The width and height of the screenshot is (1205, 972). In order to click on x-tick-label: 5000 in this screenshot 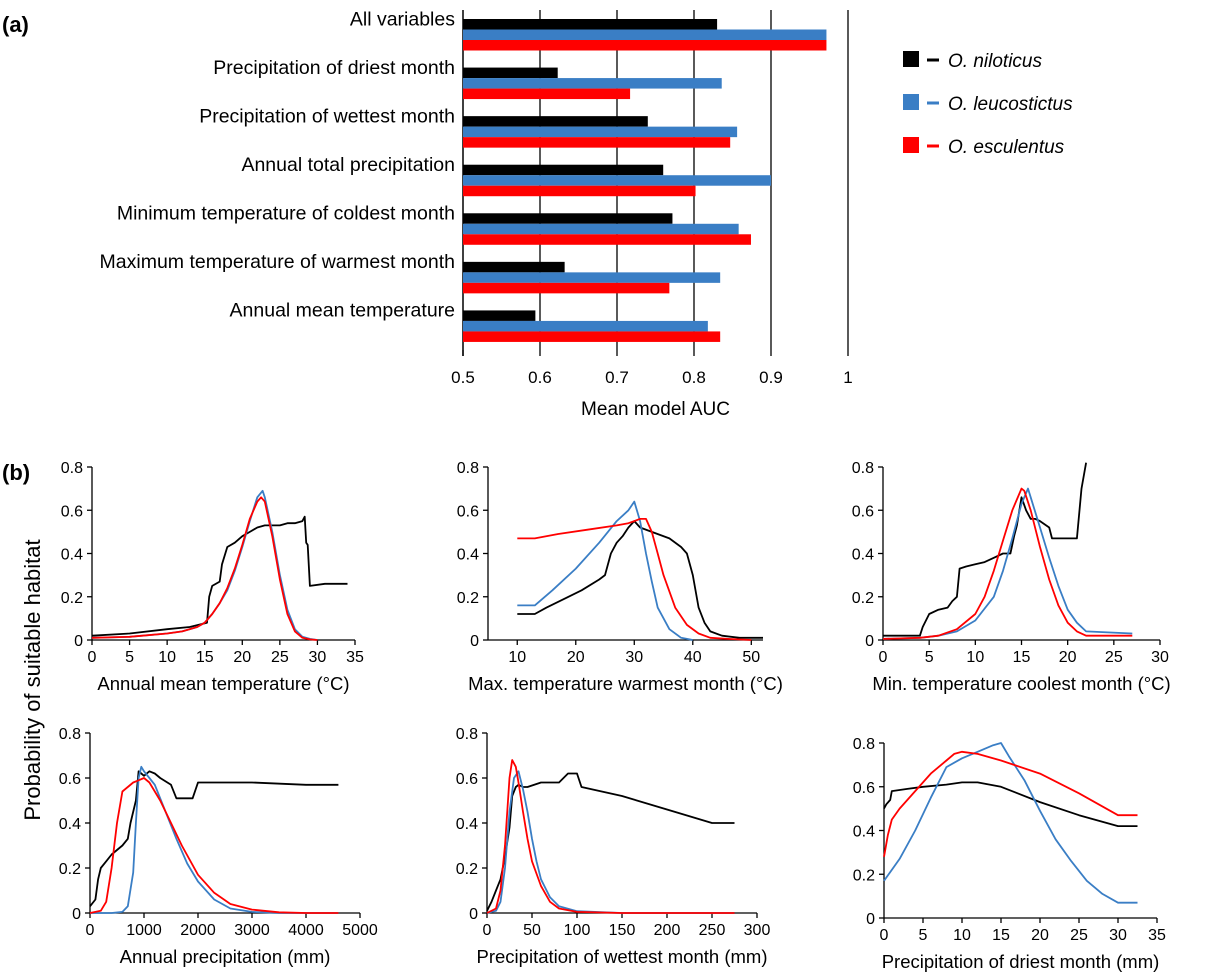, I will do `click(360, 930)`.